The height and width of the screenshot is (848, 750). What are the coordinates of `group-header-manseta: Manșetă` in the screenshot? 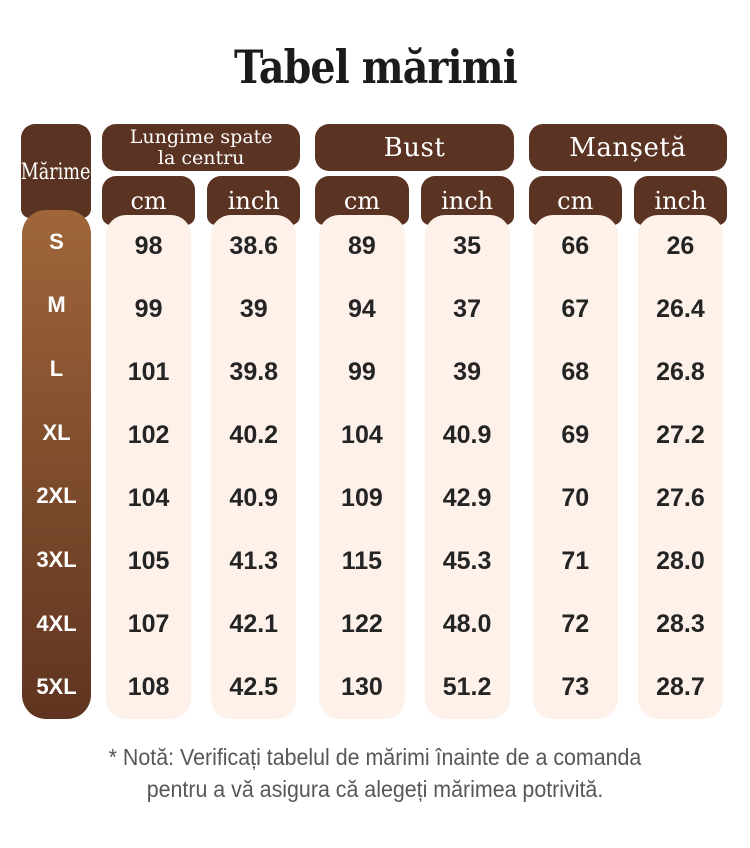 It's located at (627, 147).